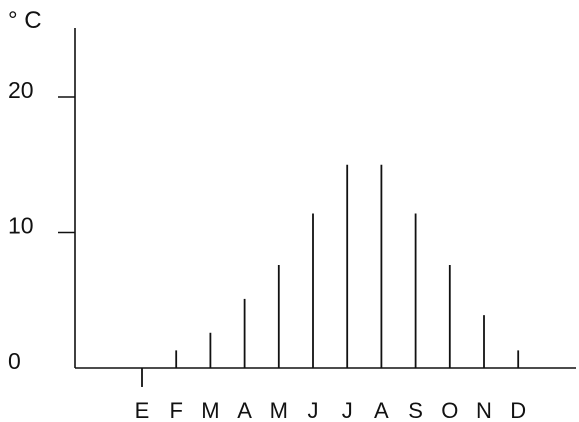 Image resolution: width=579 pixels, height=422 pixels. What do you see at coordinates (449, 410) in the screenshot?
I see `x-tick-label: O` at bounding box center [449, 410].